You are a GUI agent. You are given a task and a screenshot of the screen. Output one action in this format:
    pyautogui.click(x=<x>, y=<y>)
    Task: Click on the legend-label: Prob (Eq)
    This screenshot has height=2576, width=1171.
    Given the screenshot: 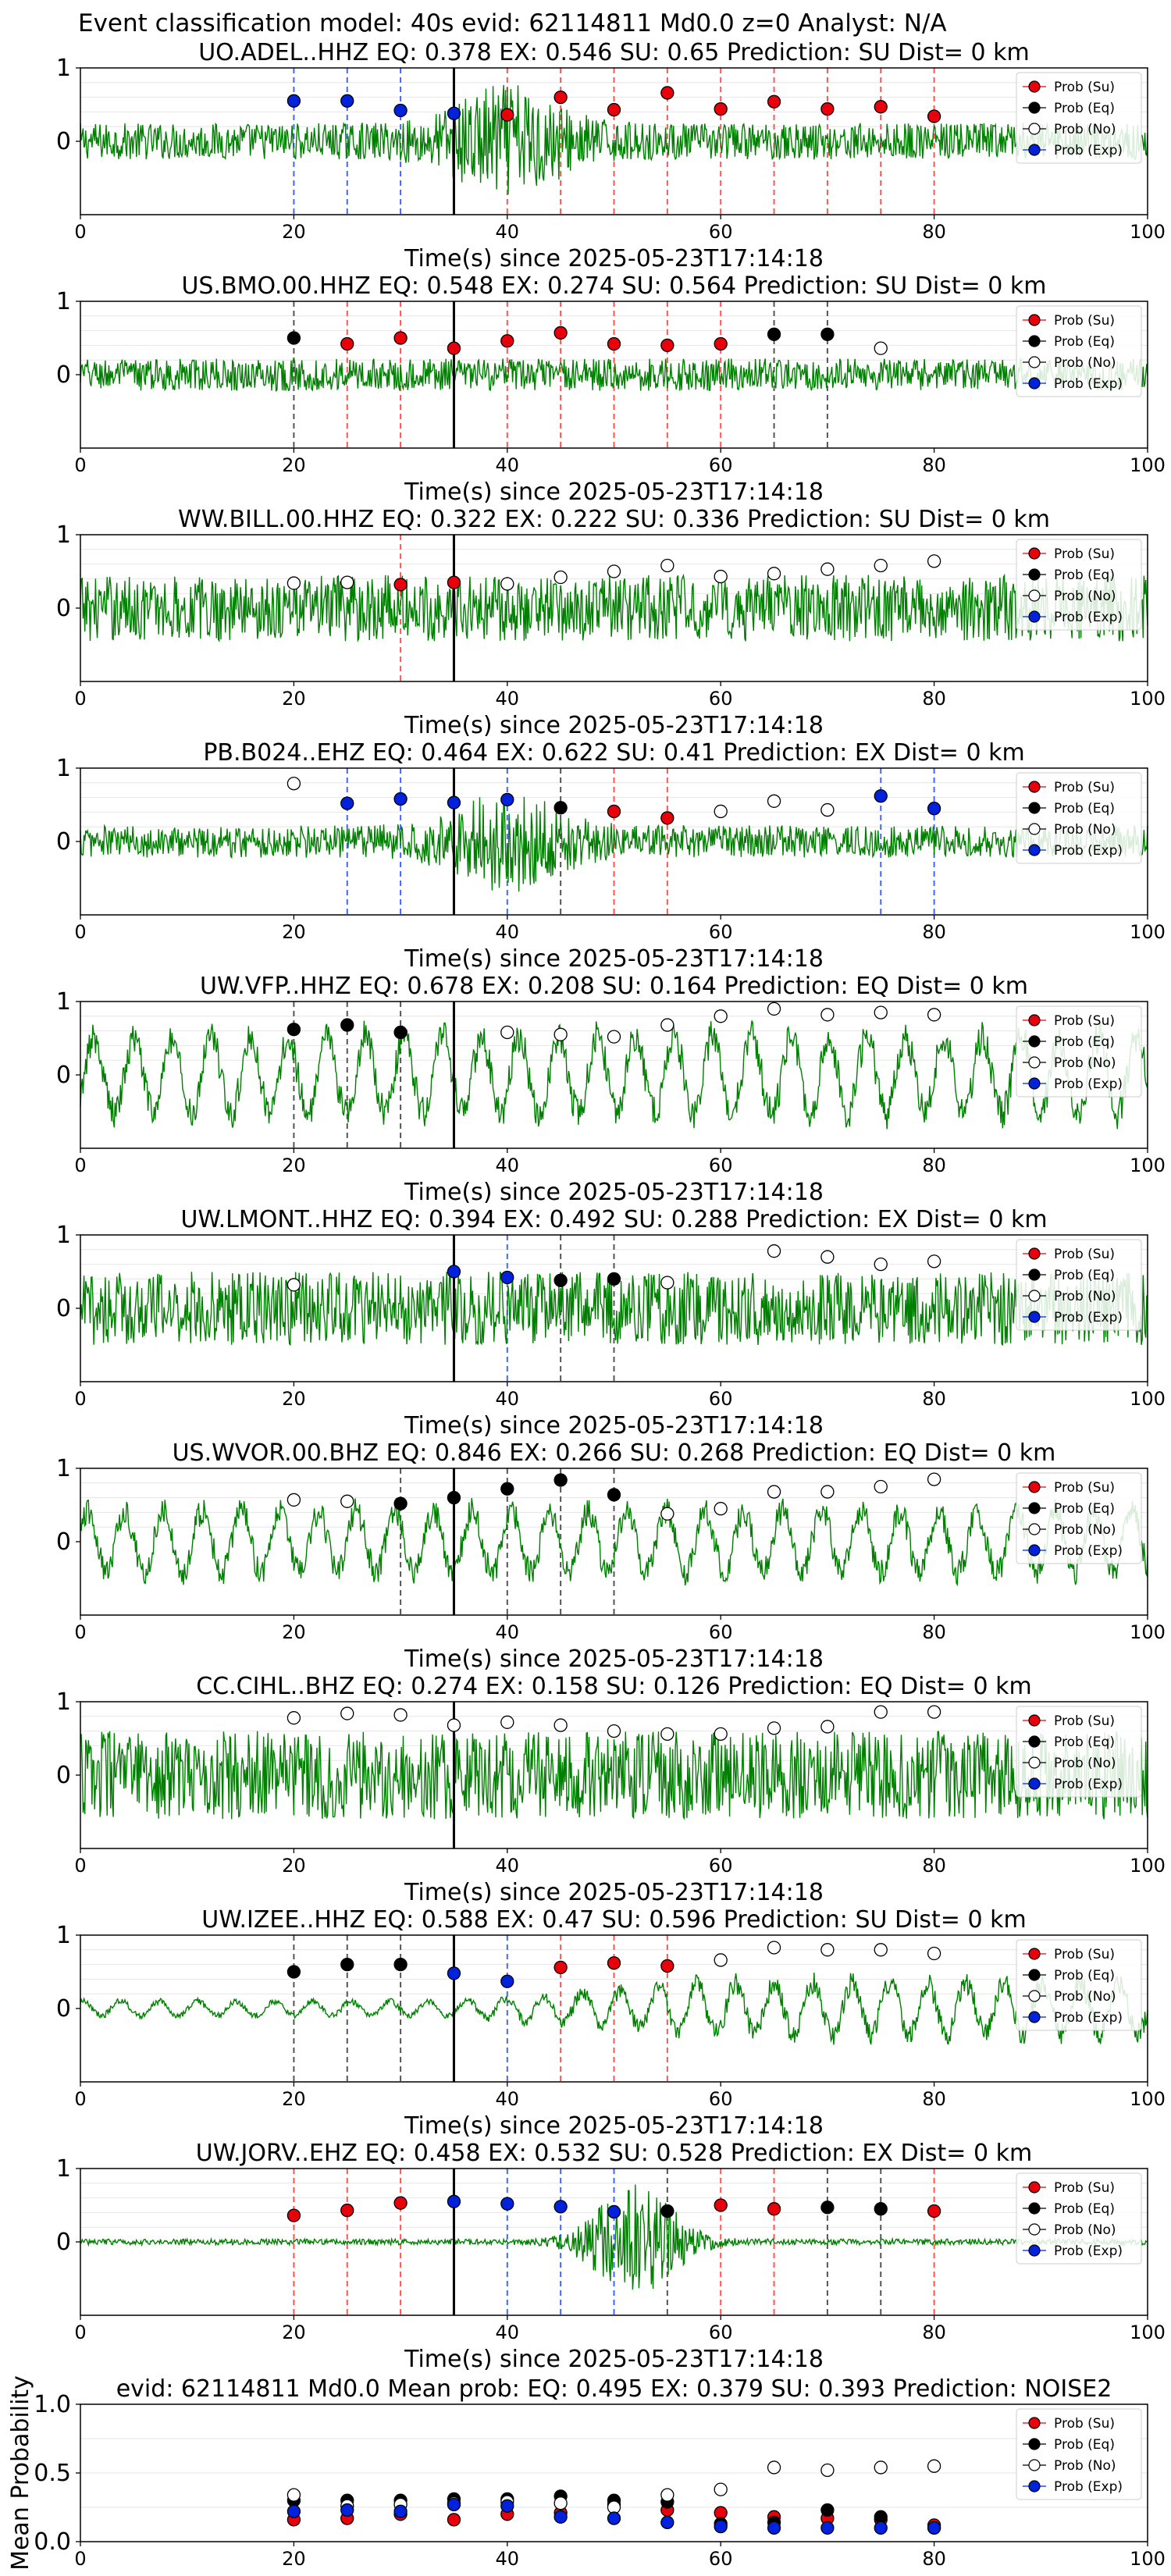 What is the action you would take?
    pyautogui.click(x=1084, y=2445)
    